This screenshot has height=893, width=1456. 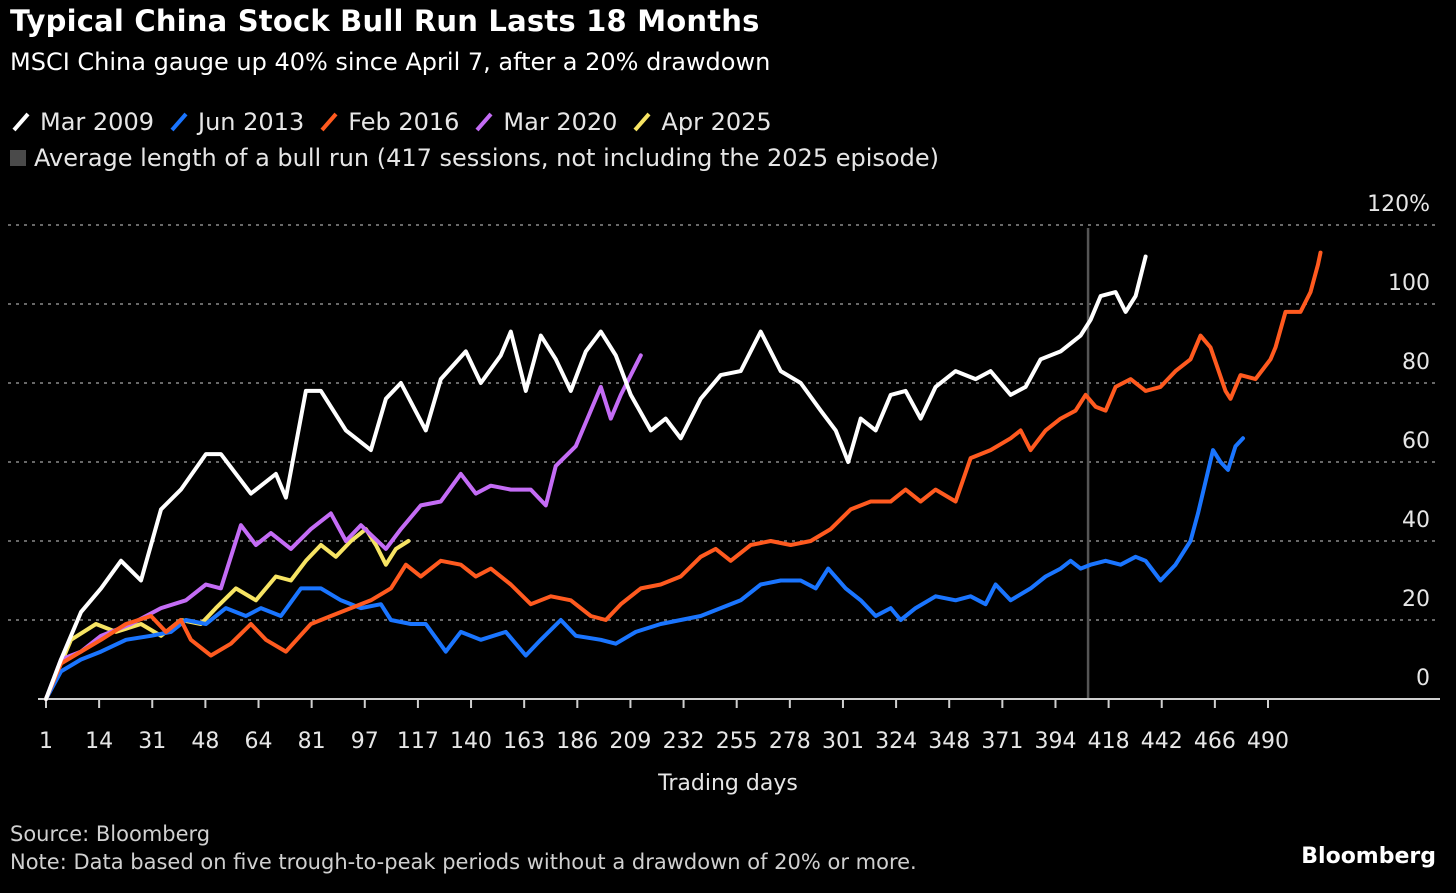 I want to click on legend-label: Feb 2016, so click(x=404, y=122).